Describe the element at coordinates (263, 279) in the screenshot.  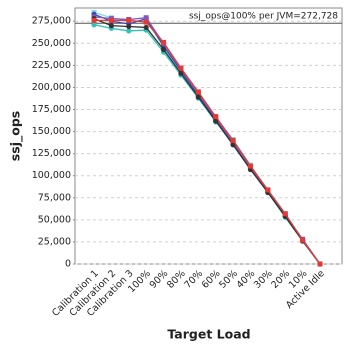
I see `x-tick-label: 30%` at that location.